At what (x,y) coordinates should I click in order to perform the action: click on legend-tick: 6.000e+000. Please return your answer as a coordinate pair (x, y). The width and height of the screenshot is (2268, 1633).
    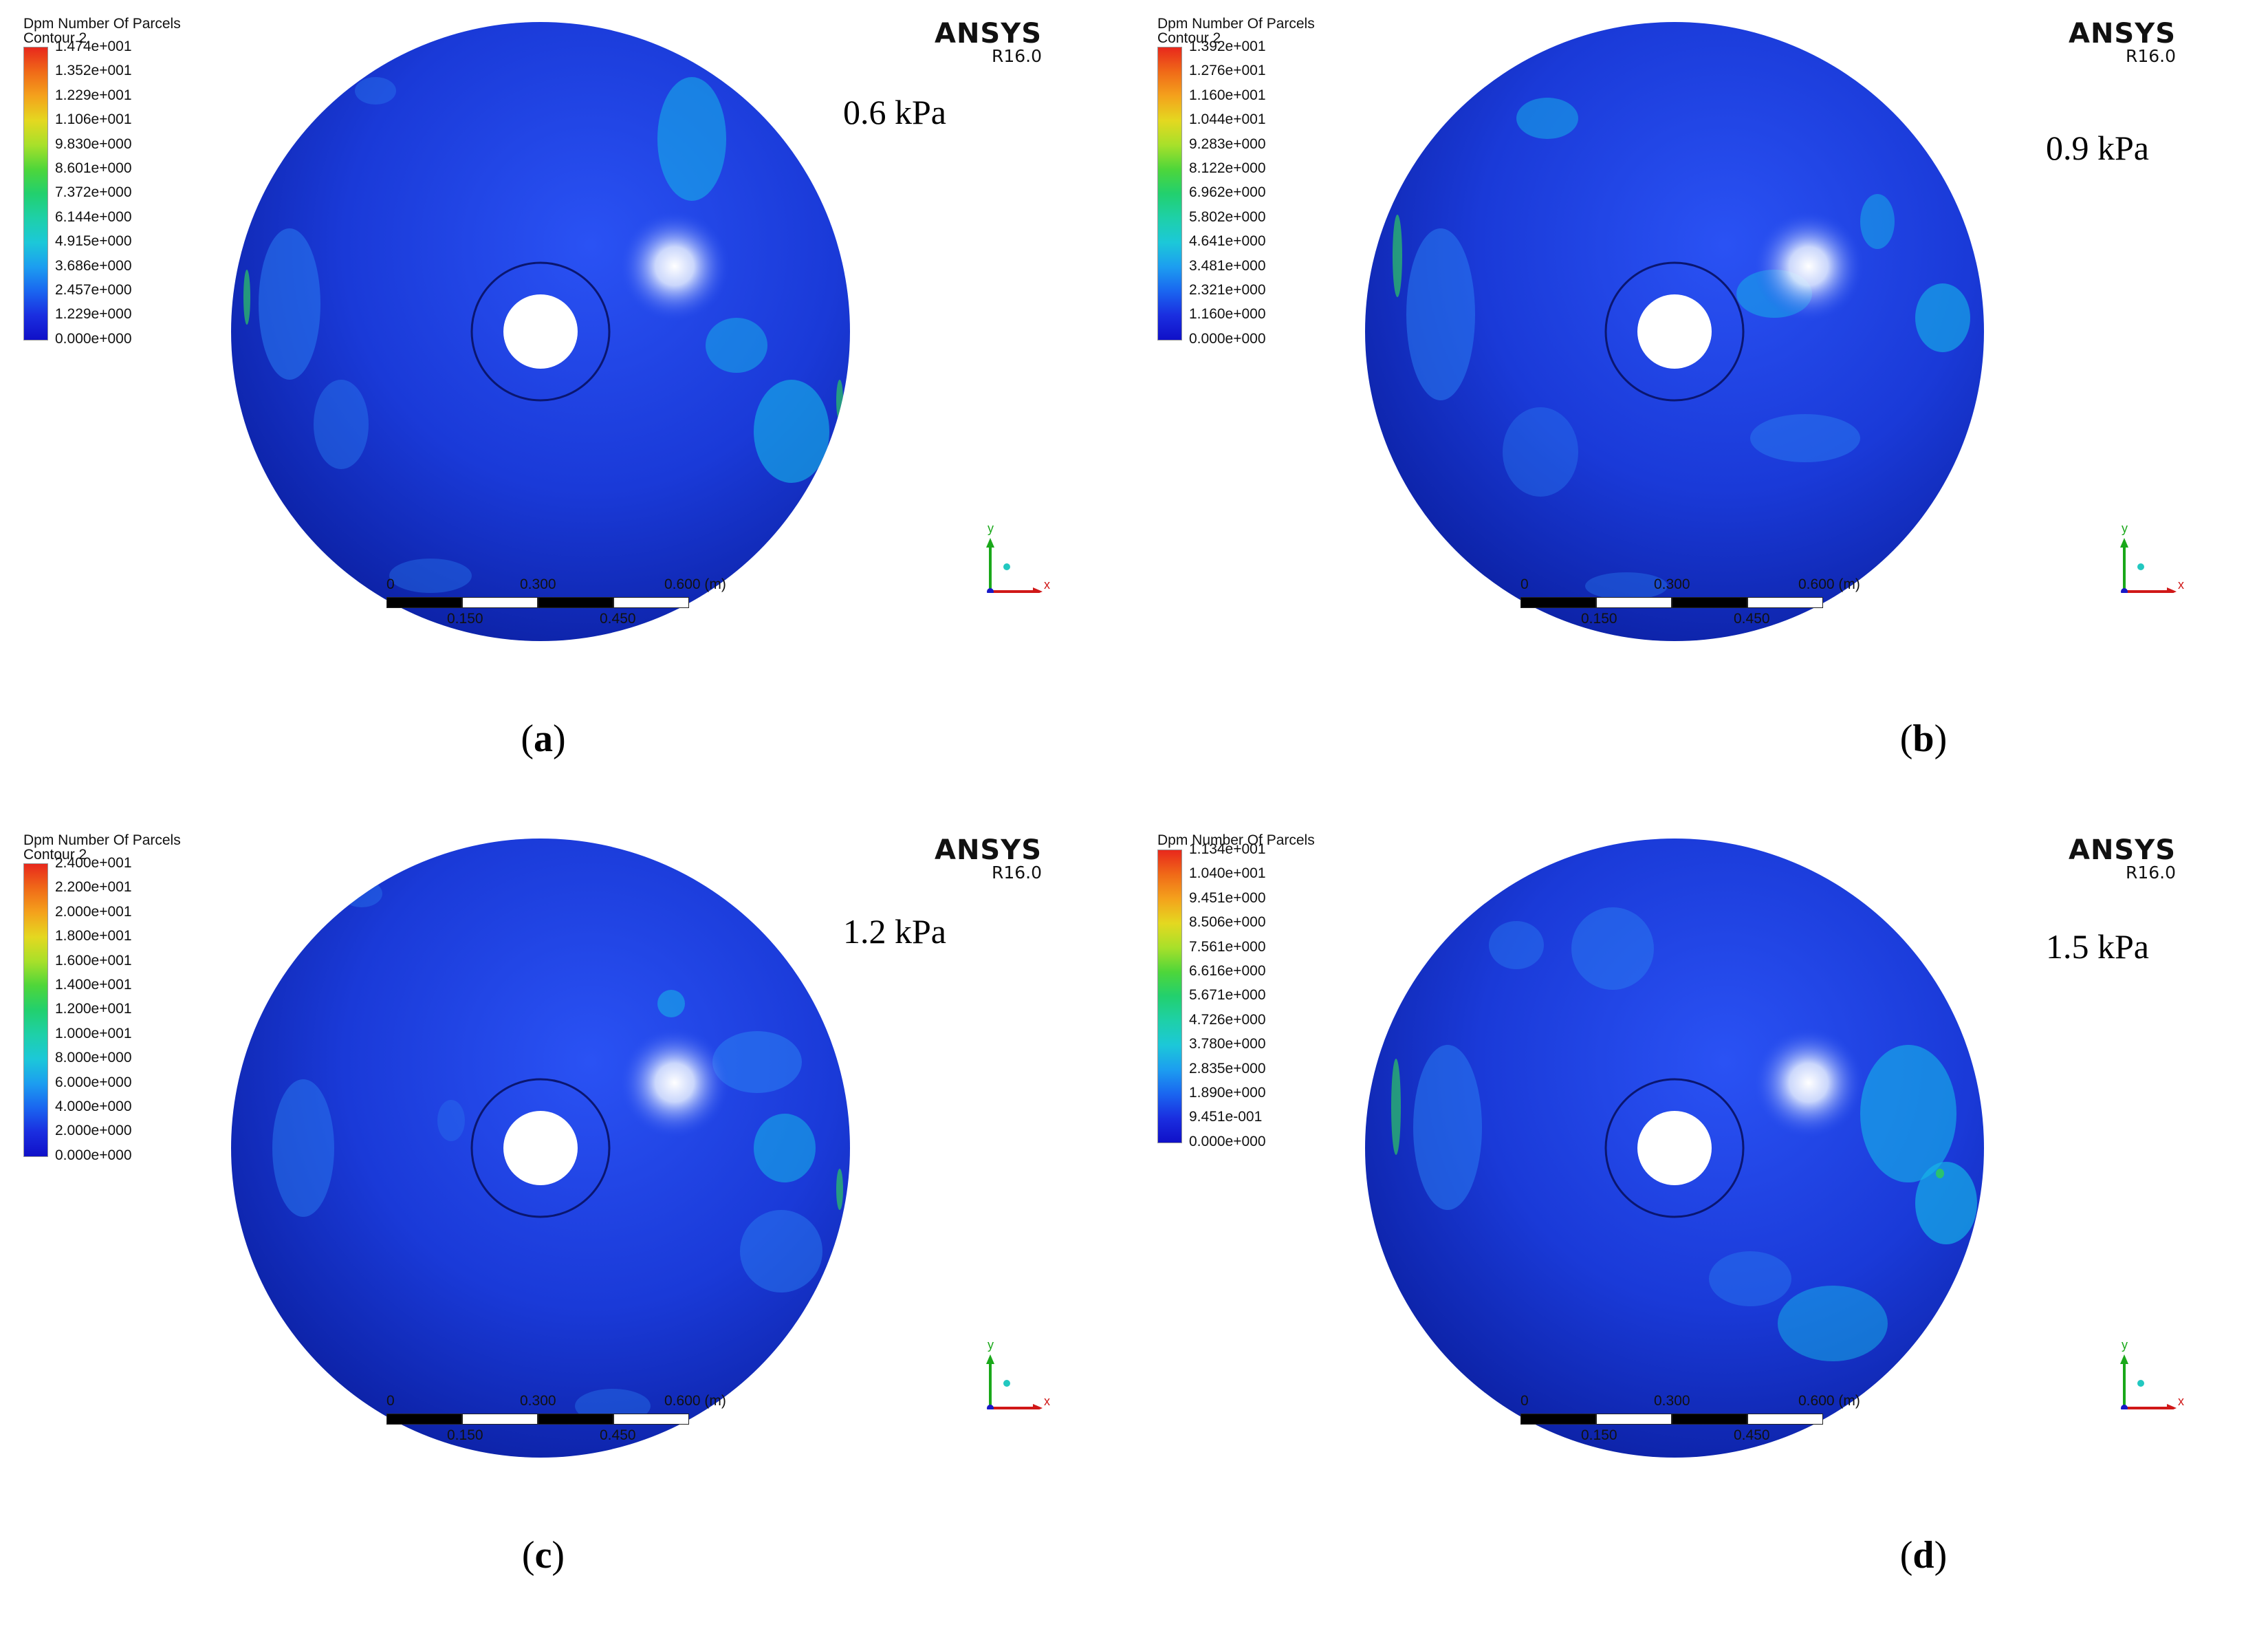
    Looking at the image, I should click on (93, 1082).